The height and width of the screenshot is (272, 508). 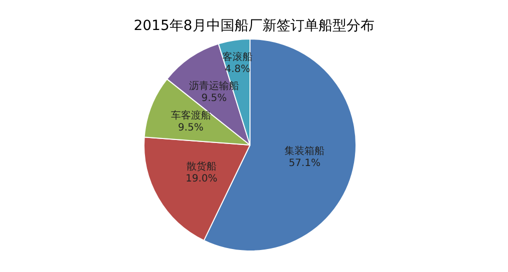 I want to click on slice-label: 车客渡船, so click(x=190, y=115).